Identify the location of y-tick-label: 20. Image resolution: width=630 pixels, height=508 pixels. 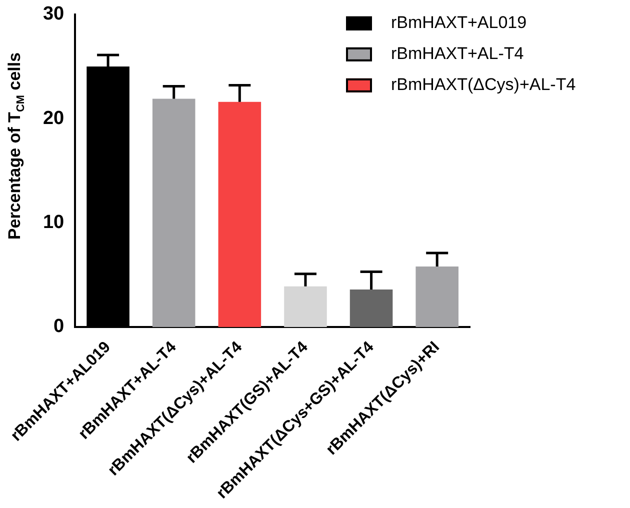
(53, 118).